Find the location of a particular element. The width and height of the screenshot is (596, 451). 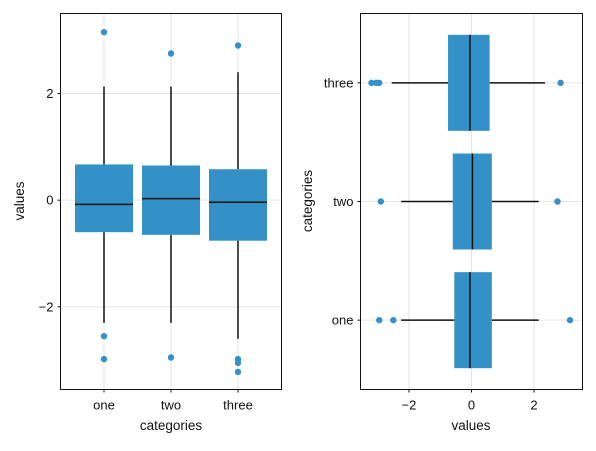

right-y-tick-label: two is located at coordinates (343, 201).